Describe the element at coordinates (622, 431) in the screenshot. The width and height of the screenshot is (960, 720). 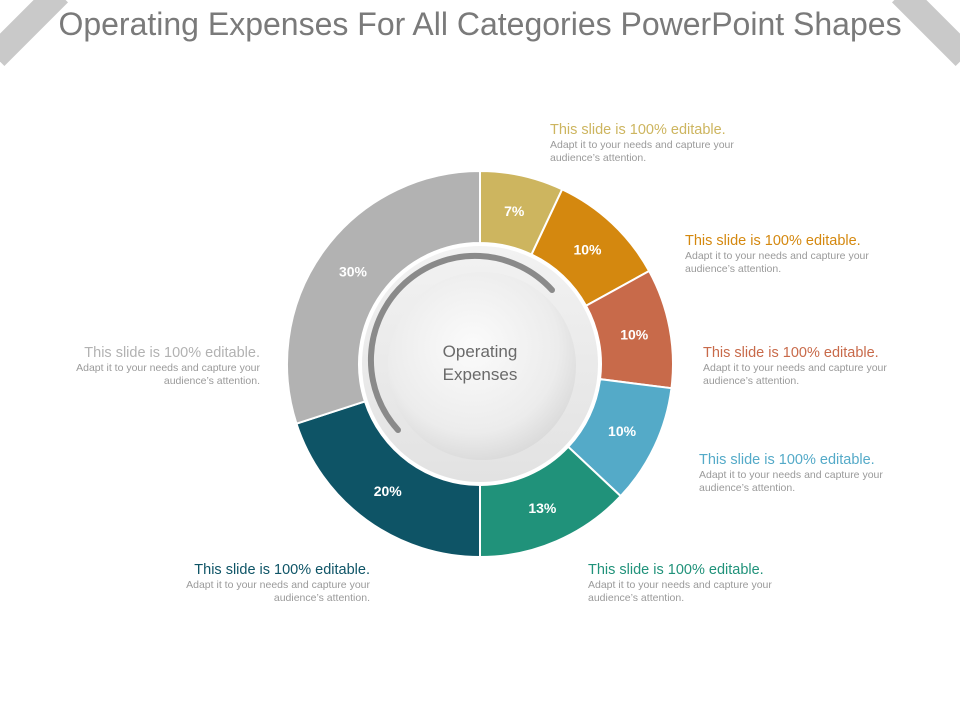
I see `slice-label-4: 10%` at that location.